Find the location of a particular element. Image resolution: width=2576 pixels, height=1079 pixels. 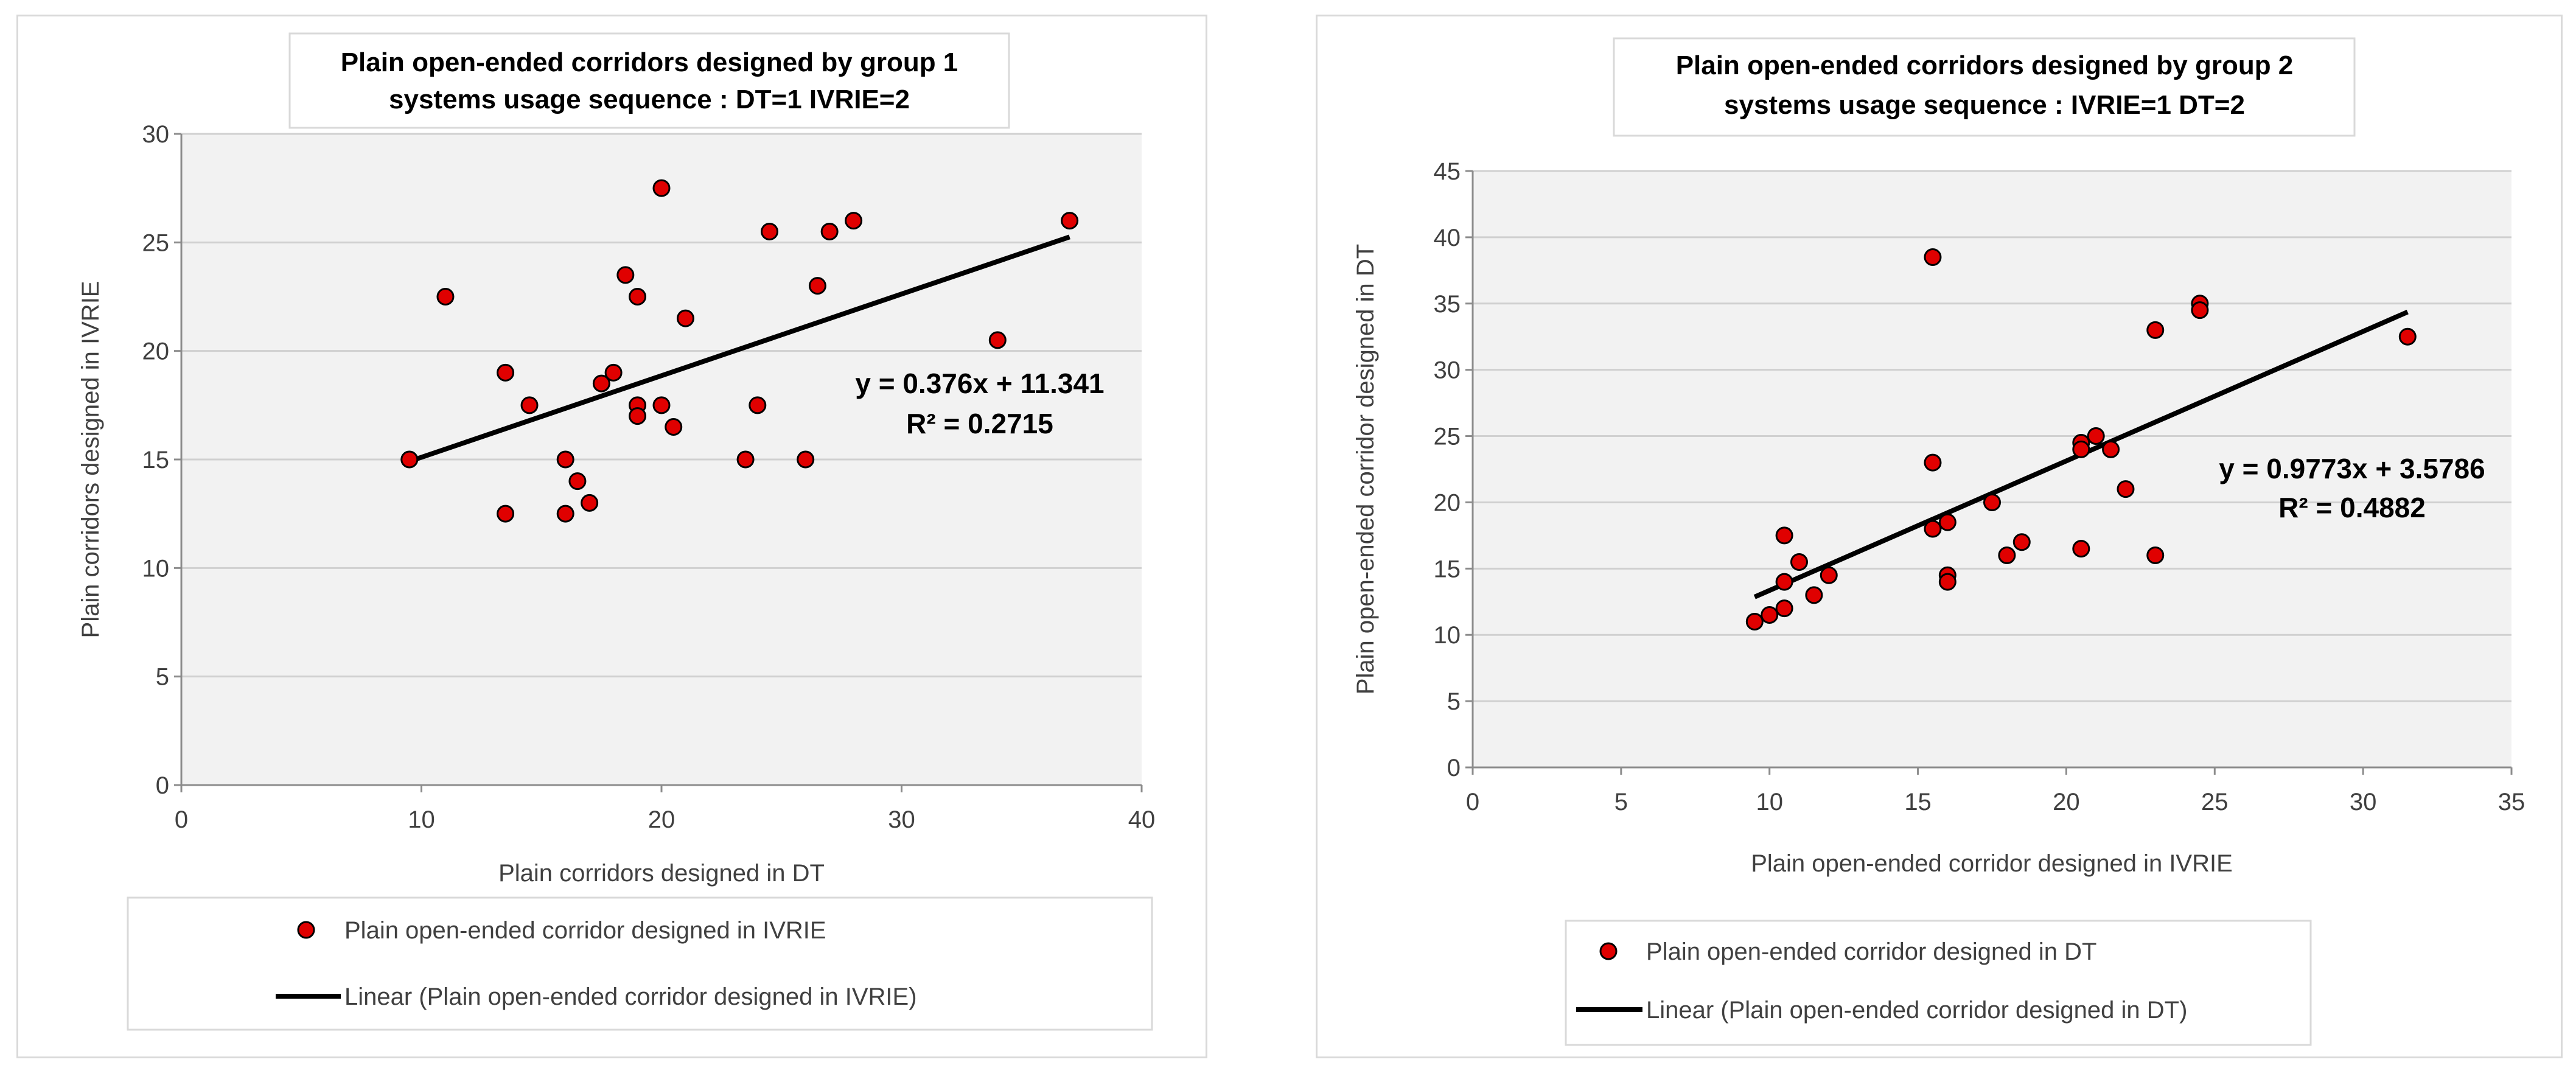

y-tick-label: 35 is located at coordinates (1447, 304).